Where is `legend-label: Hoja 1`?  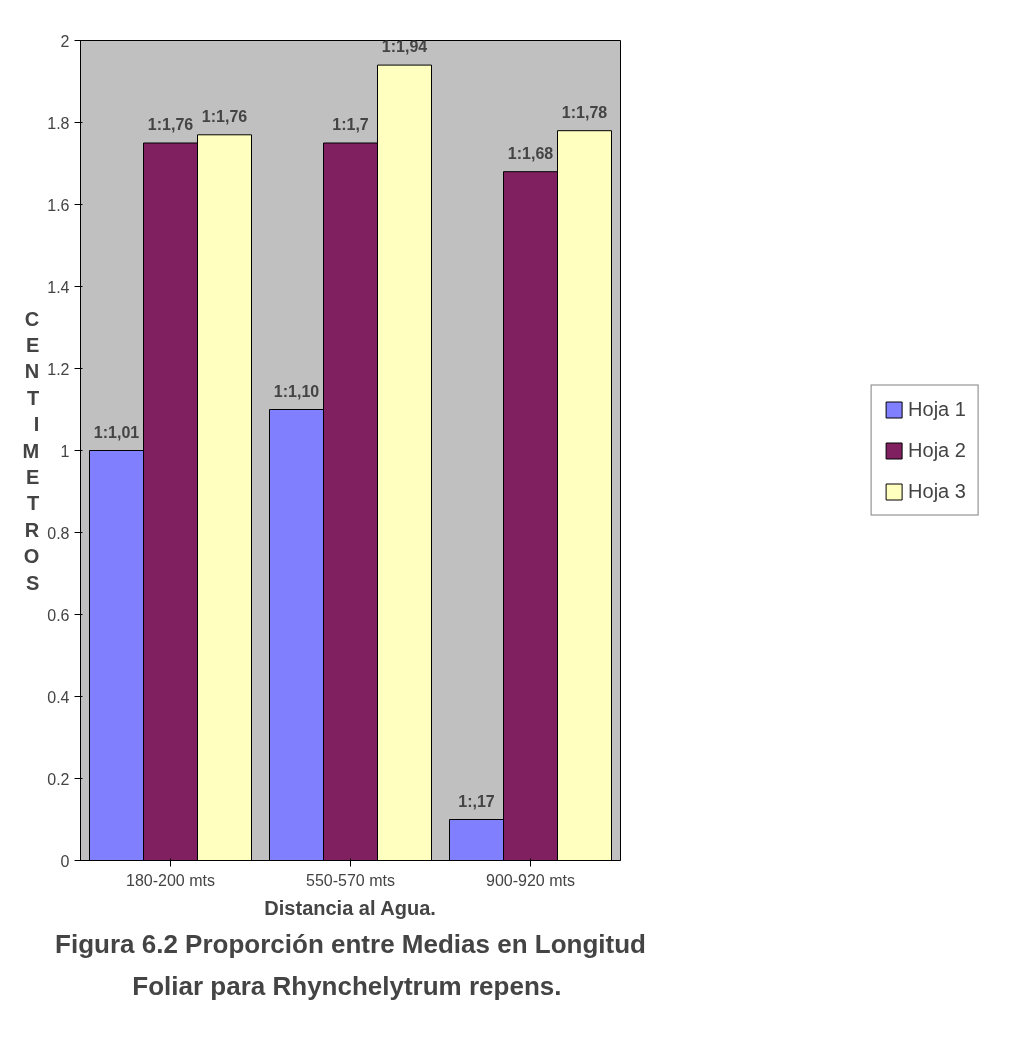
legend-label: Hoja 1 is located at coordinates (937, 409).